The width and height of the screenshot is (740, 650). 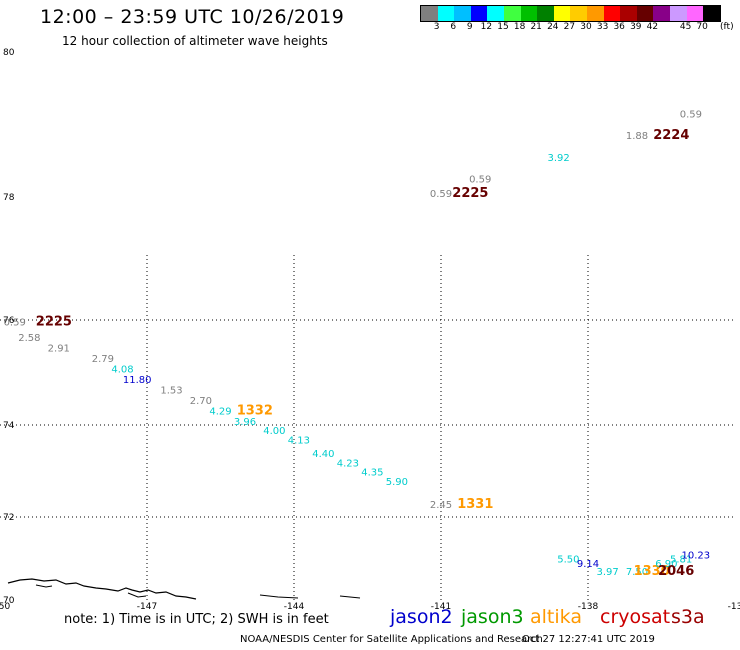 What do you see at coordinates (137, 380) in the screenshot?
I see `wave-height-value: 11.80` at bounding box center [137, 380].